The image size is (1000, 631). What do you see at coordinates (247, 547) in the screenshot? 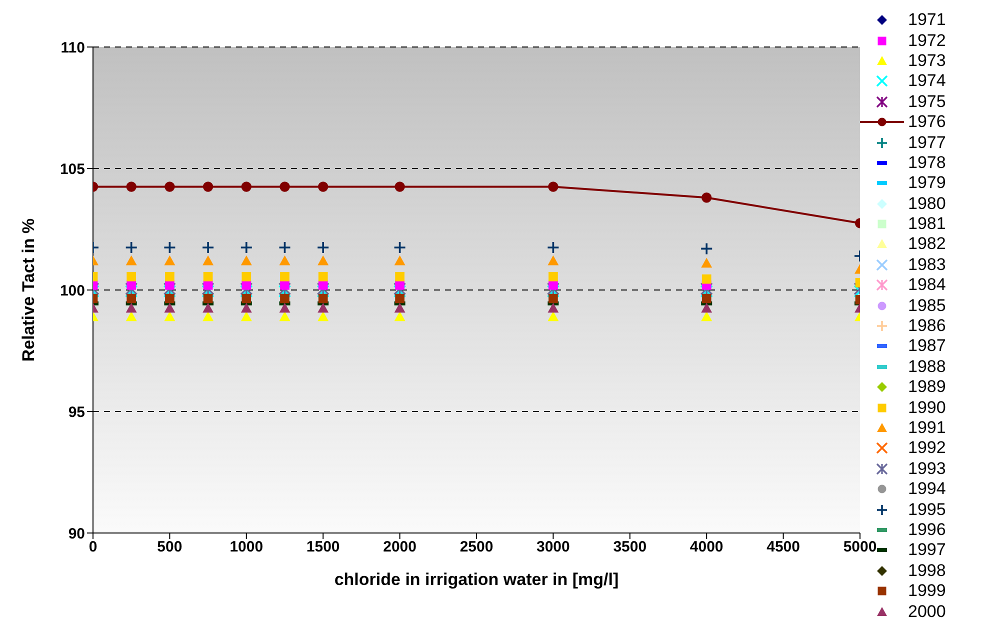
I see `x-tick-label: 1000` at bounding box center [247, 547].